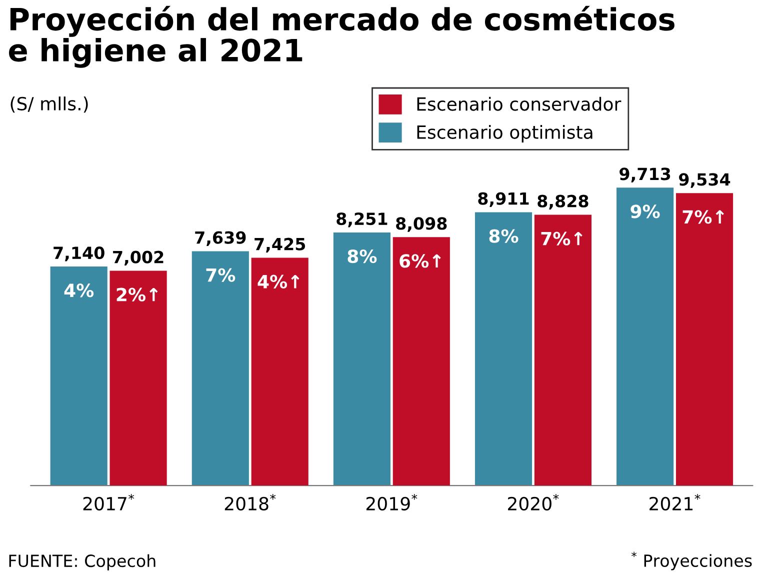 The image size is (768, 585). I want to click on source-note: FUENTE: Copecoh, so click(82, 562).